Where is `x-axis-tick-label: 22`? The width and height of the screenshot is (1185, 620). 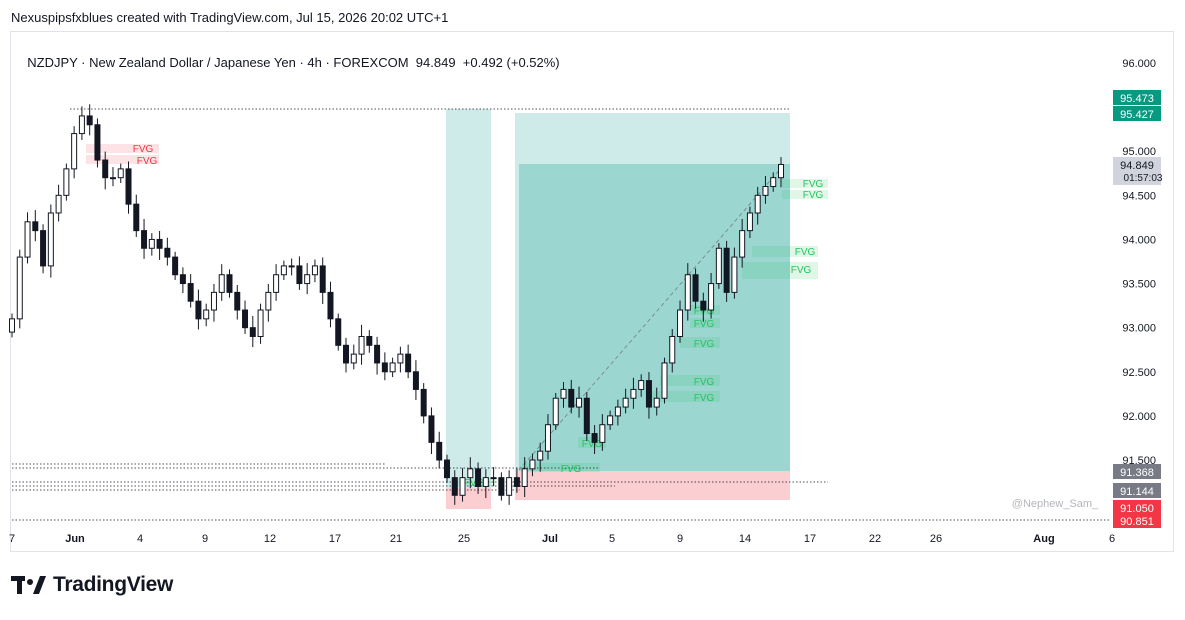
x-axis-tick-label: 22 is located at coordinates (875, 539).